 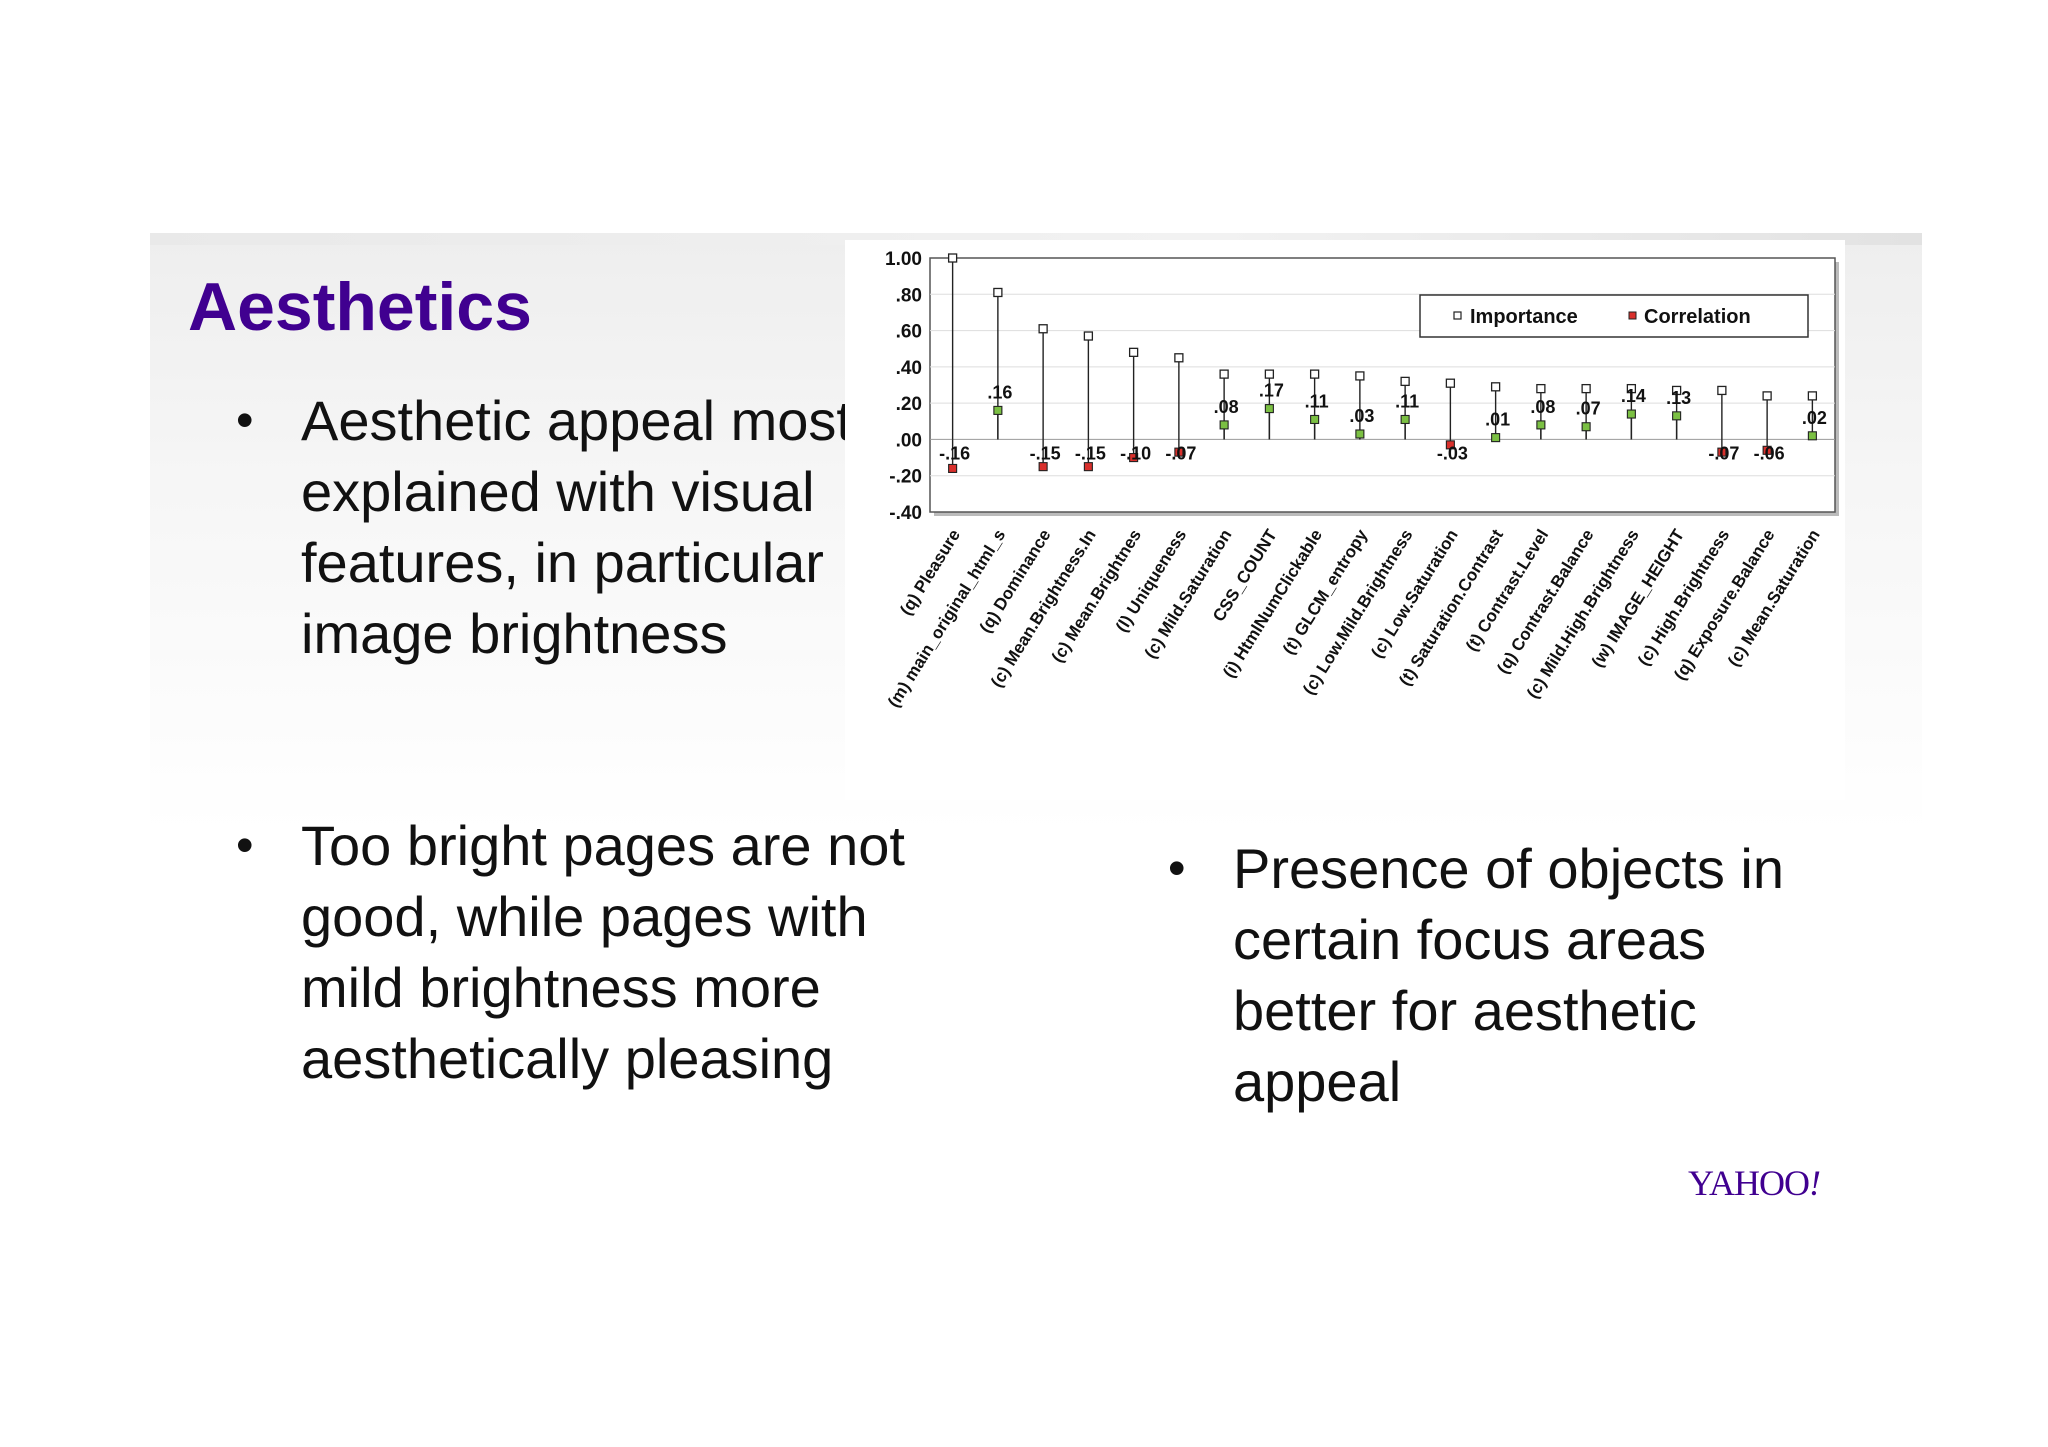 What do you see at coordinates (1678, 398) in the screenshot?
I see `correlation-data-label: .13` at bounding box center [1678, 398].